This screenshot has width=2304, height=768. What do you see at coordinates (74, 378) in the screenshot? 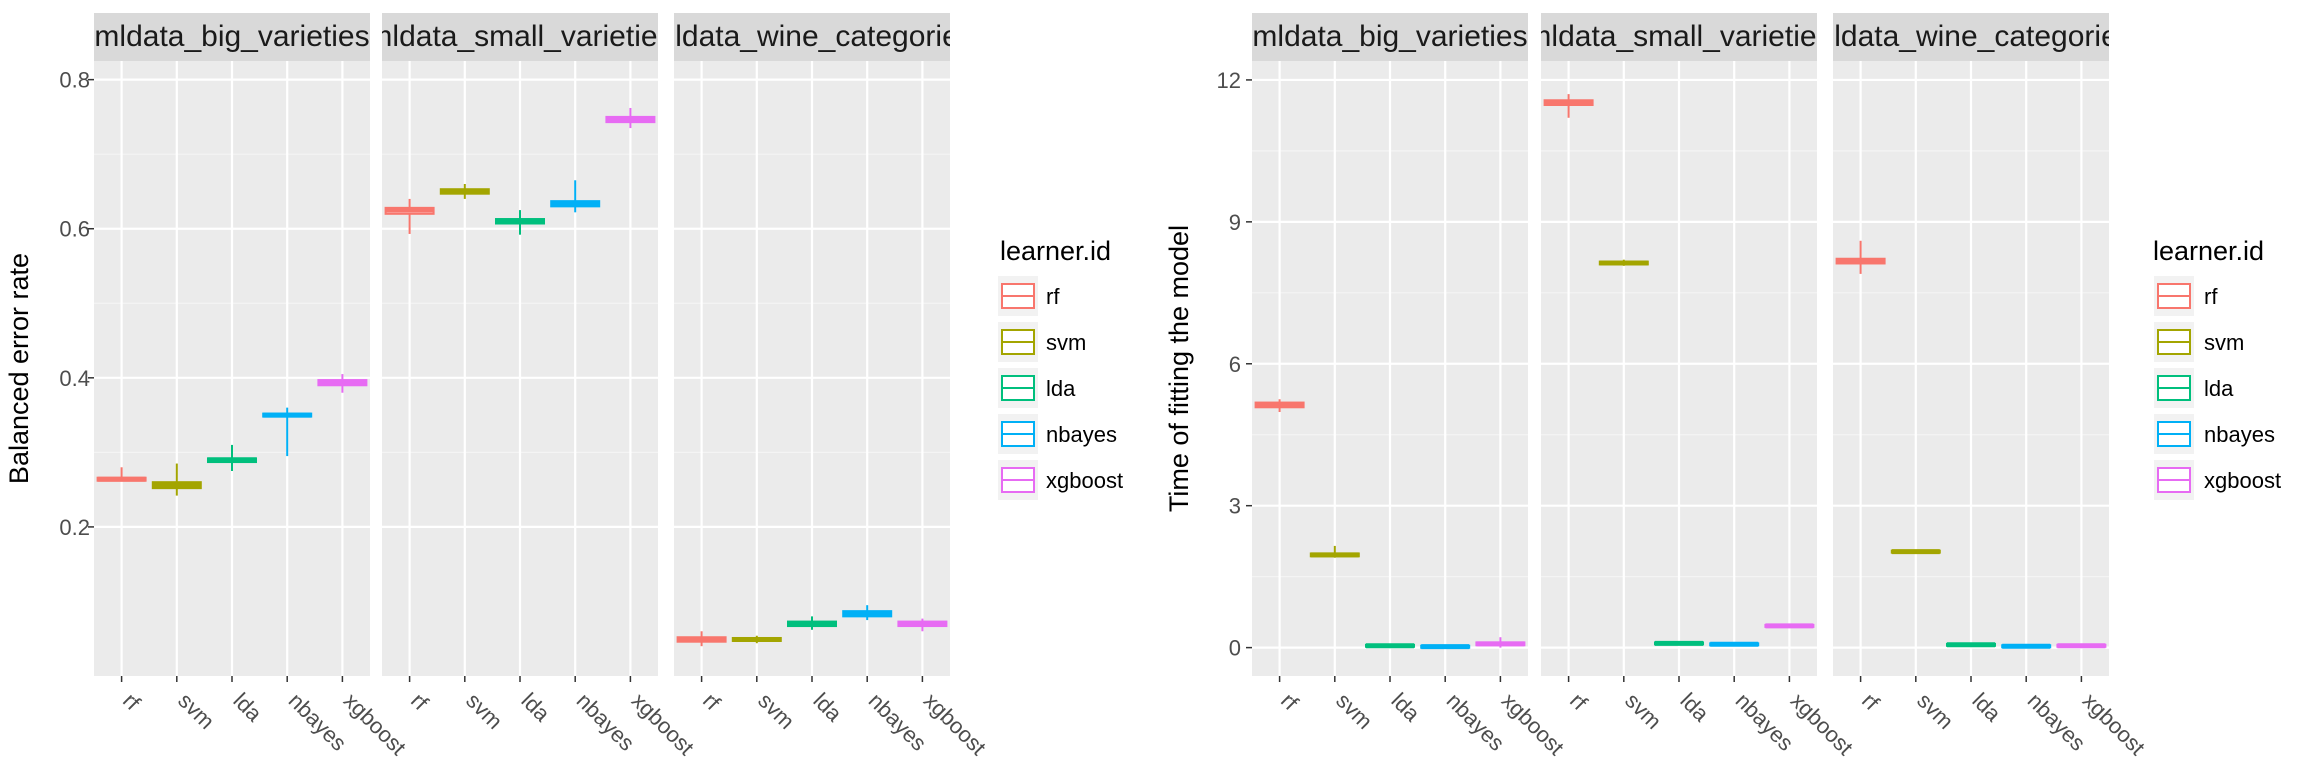
I see `y-tick-label: 0.4` at bounding box center [74, 378].